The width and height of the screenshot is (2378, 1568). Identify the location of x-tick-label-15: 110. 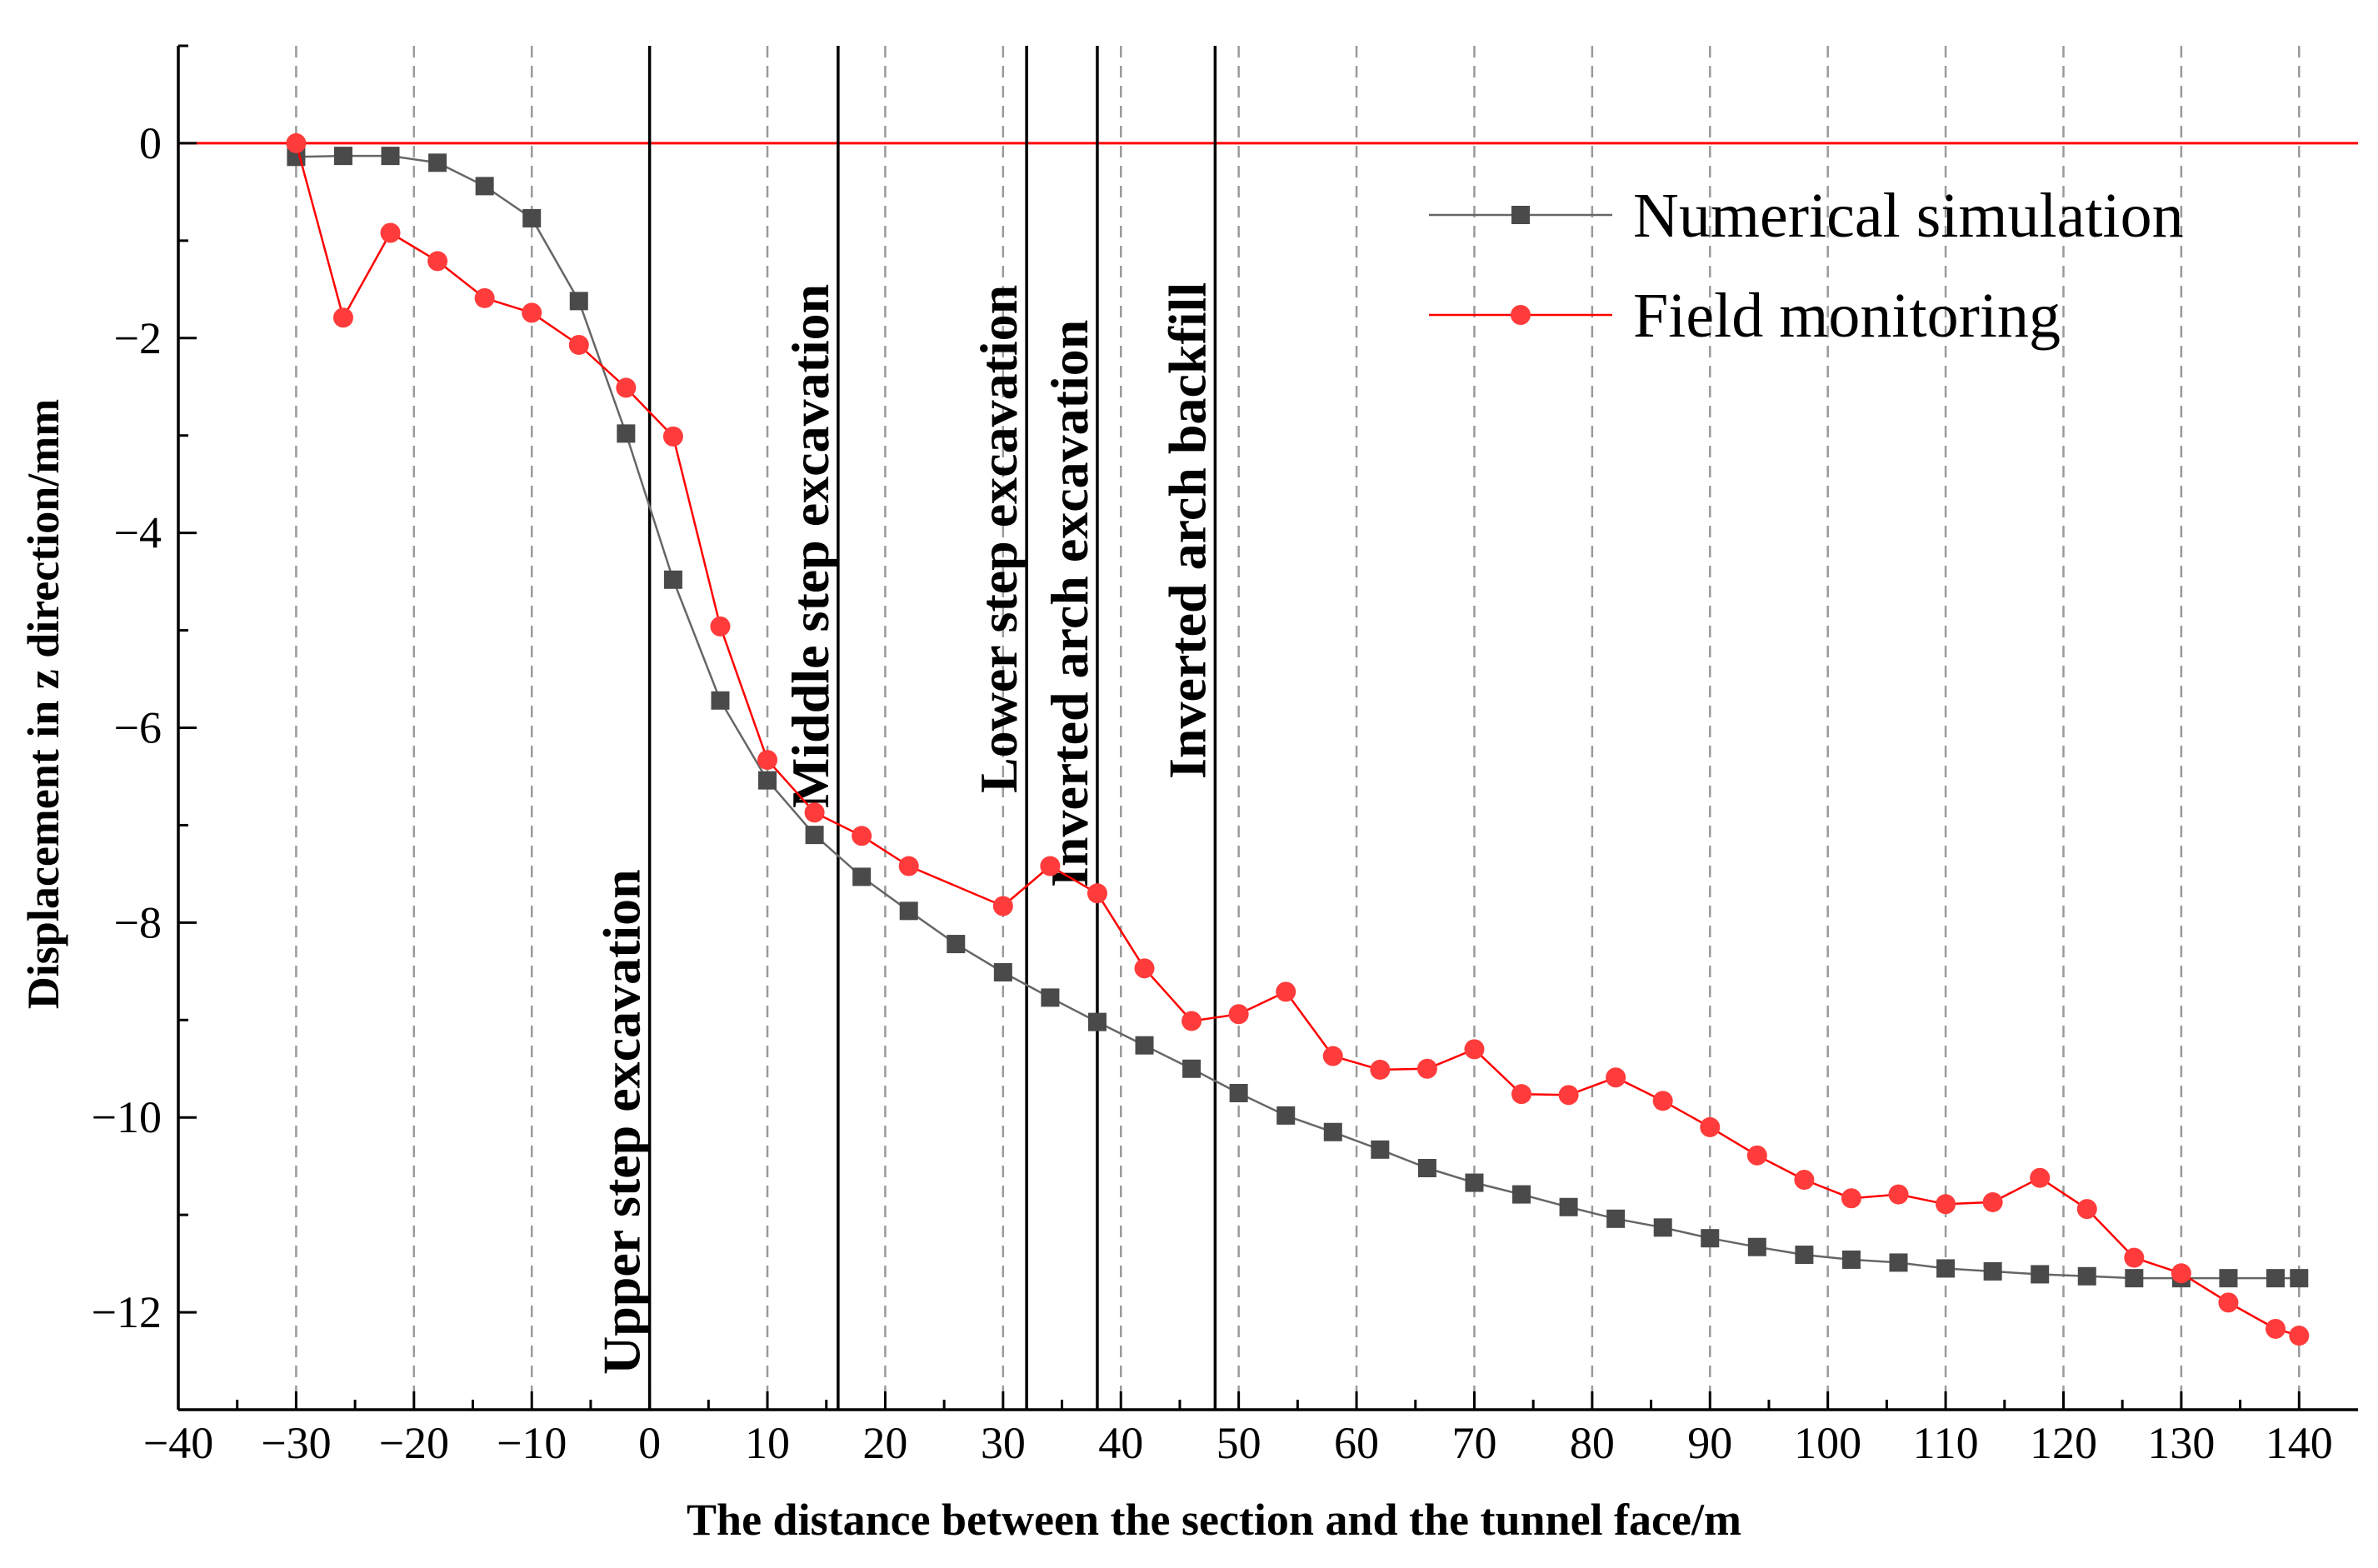
(1946, 1443).